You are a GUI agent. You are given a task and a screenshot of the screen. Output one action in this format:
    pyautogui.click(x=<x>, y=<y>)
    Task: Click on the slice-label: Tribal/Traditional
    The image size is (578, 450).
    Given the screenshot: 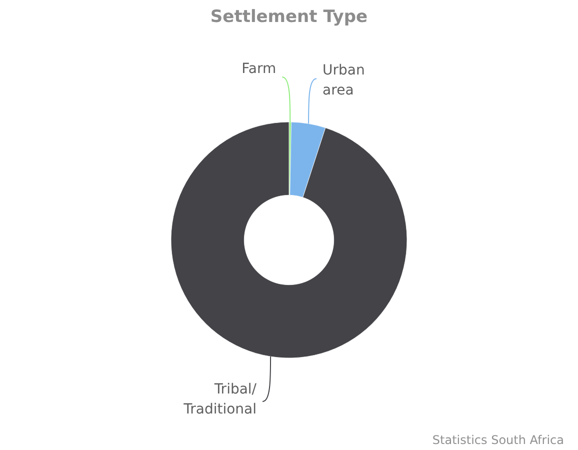 What is the action you would take?
    pyautogui.click(x=219, y=400)
    